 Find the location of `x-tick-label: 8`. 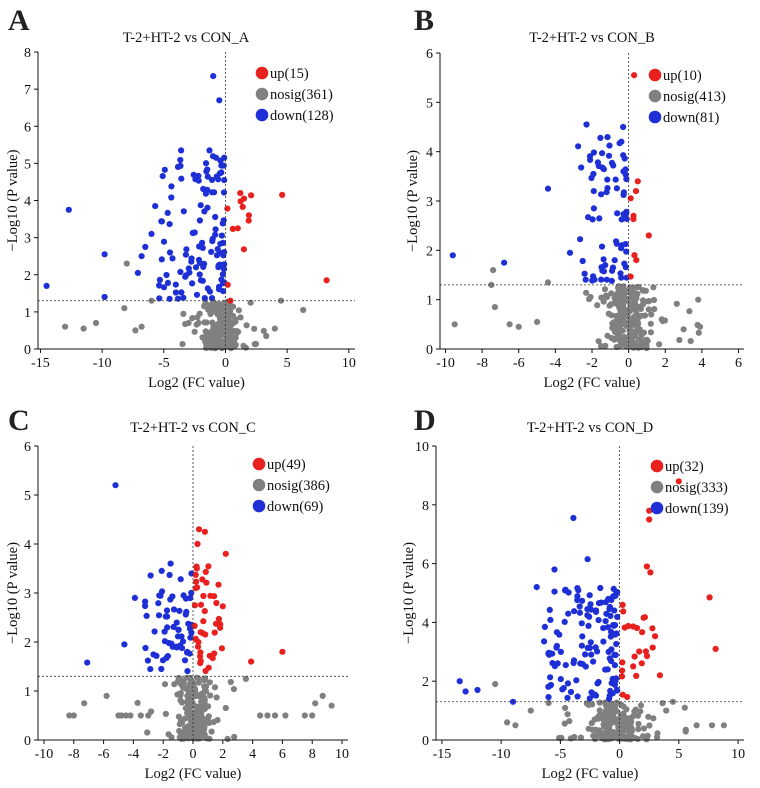

x-tick-label: 8 is located at coordinates (312, 754).